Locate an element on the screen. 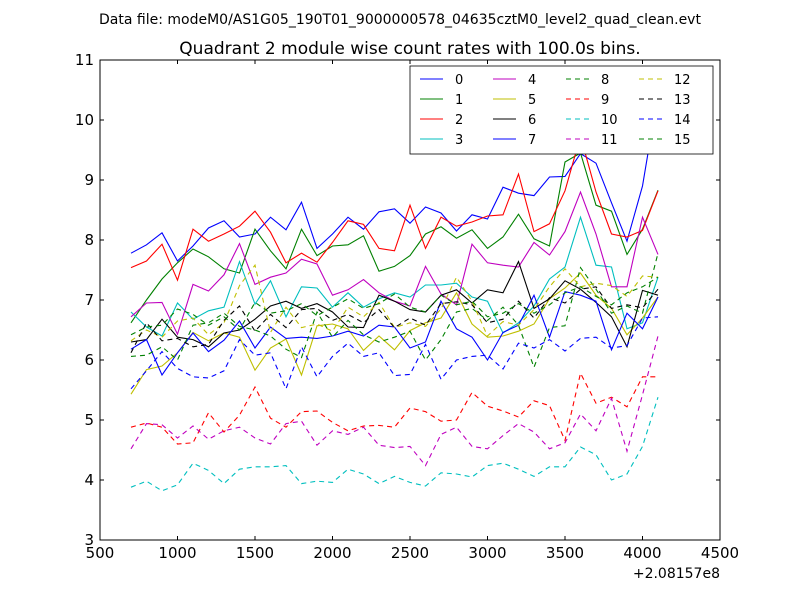 This screenshot has width=800, height=600. legend-label-9: 9 is located at coordinates (605, 100).